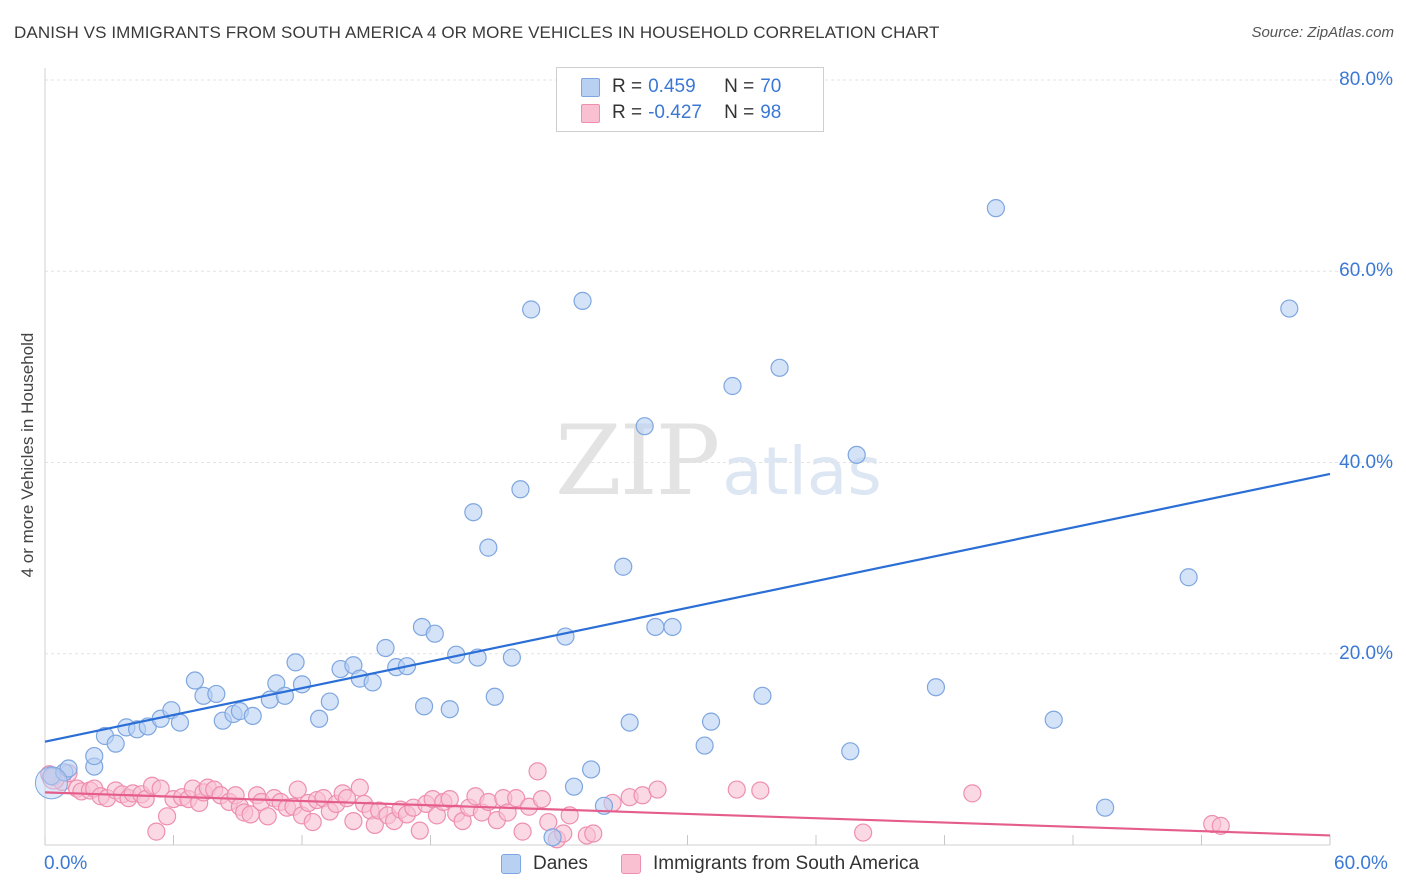 This screenshot has width=1406, height=892. What do you see at coordinates (560, 863) in the screenshot?
I see `legend-label-danes: Danes` at bounding box center [560, 863].